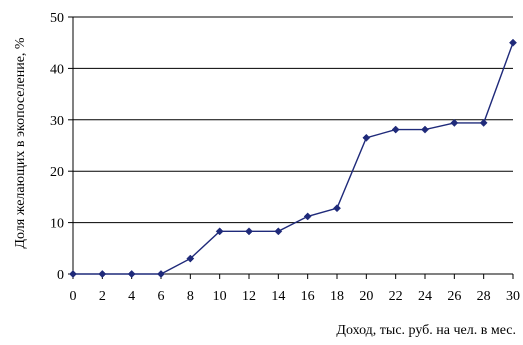 The image size is (523, 345). I want to click on y-tick-label: 30, so click(57, 121).